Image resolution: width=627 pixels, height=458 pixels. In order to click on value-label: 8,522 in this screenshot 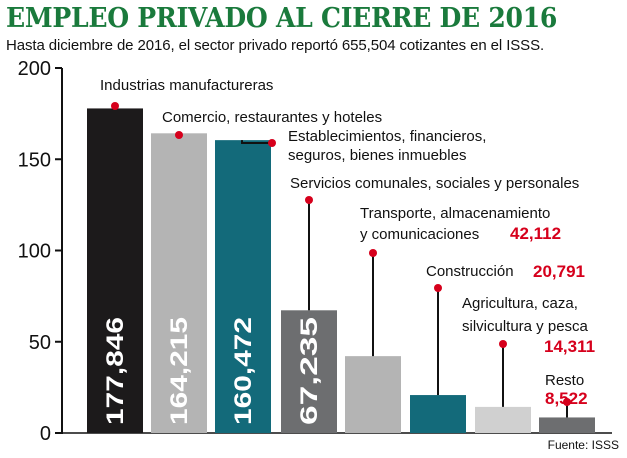, I will do `click(566, 398)`.